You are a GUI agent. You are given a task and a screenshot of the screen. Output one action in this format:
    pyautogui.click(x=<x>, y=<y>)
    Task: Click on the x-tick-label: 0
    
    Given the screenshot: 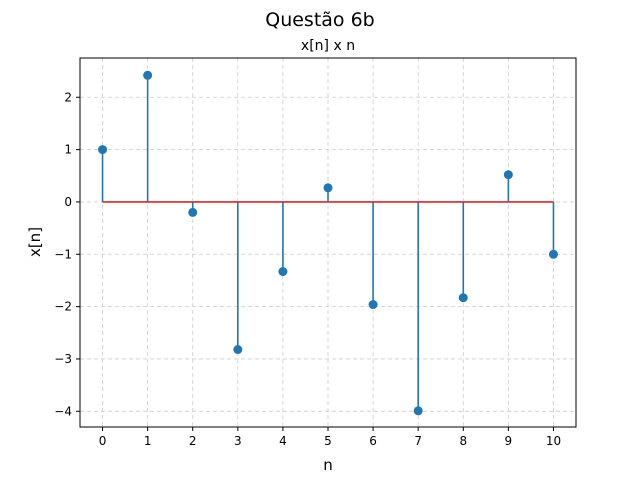 What is the action you would take?
    pyautogui.click(x=103, y=441)
    